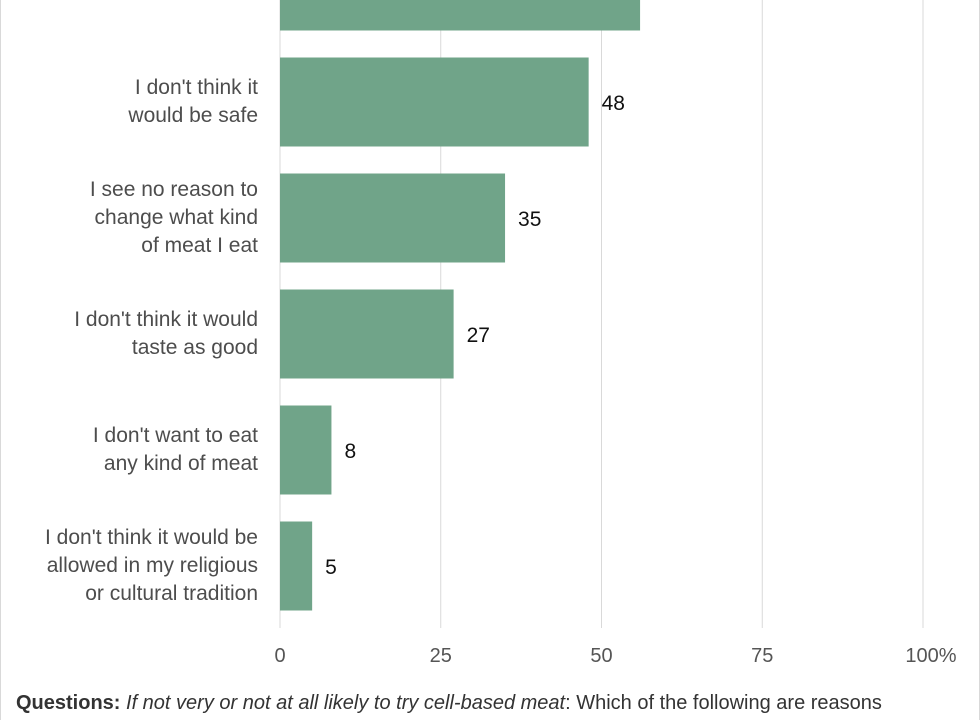 This screenshot has height=720, width=980. Describe the element at coordinates (331, 567) in the screenshot. I see `value-label: 5` at that location.